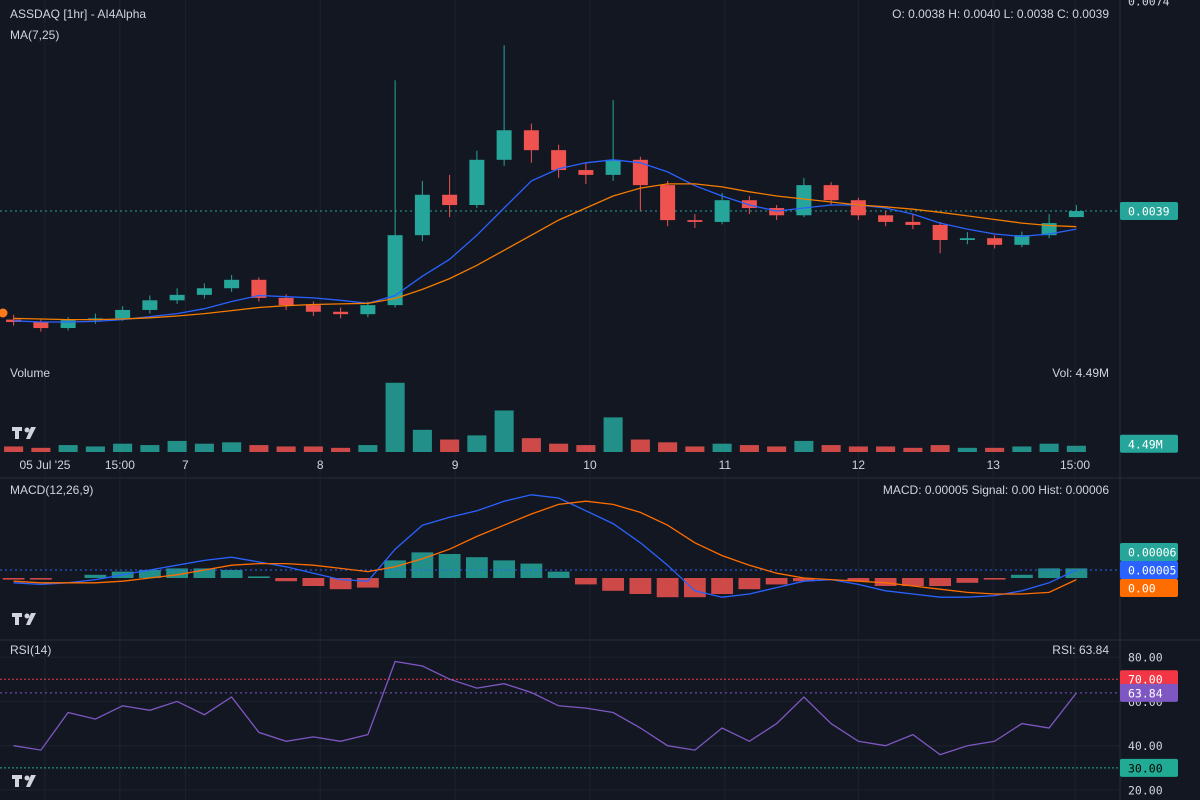 This screenshot has height=800, width=1200. I want to click on signal-line, so click(545, 547).